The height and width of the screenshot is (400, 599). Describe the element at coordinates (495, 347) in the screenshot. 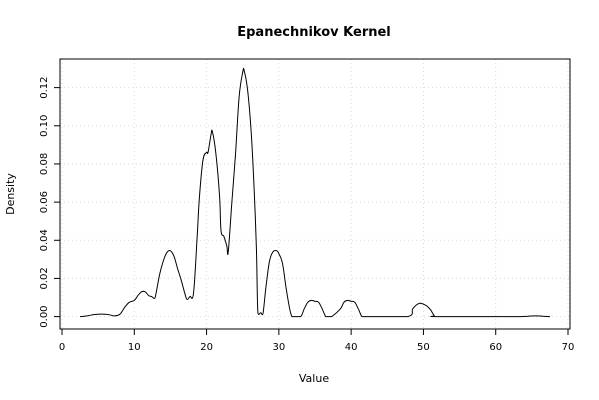

I see `x-tick-label: 60` at that location.